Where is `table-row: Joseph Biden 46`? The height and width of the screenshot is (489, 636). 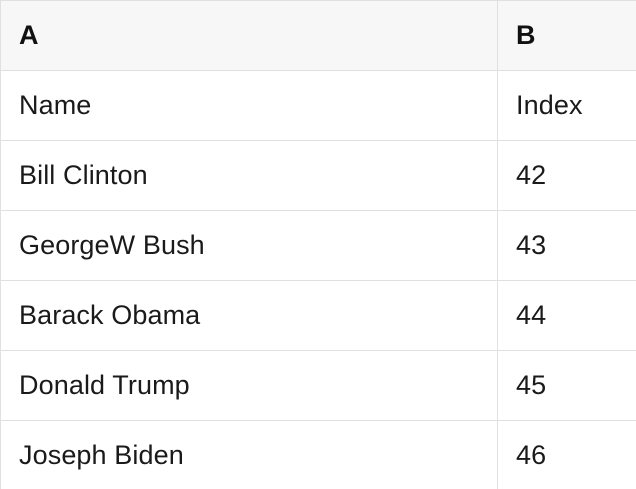 table-row: Joseph Biden 46 is located at coordinates (318, 455).